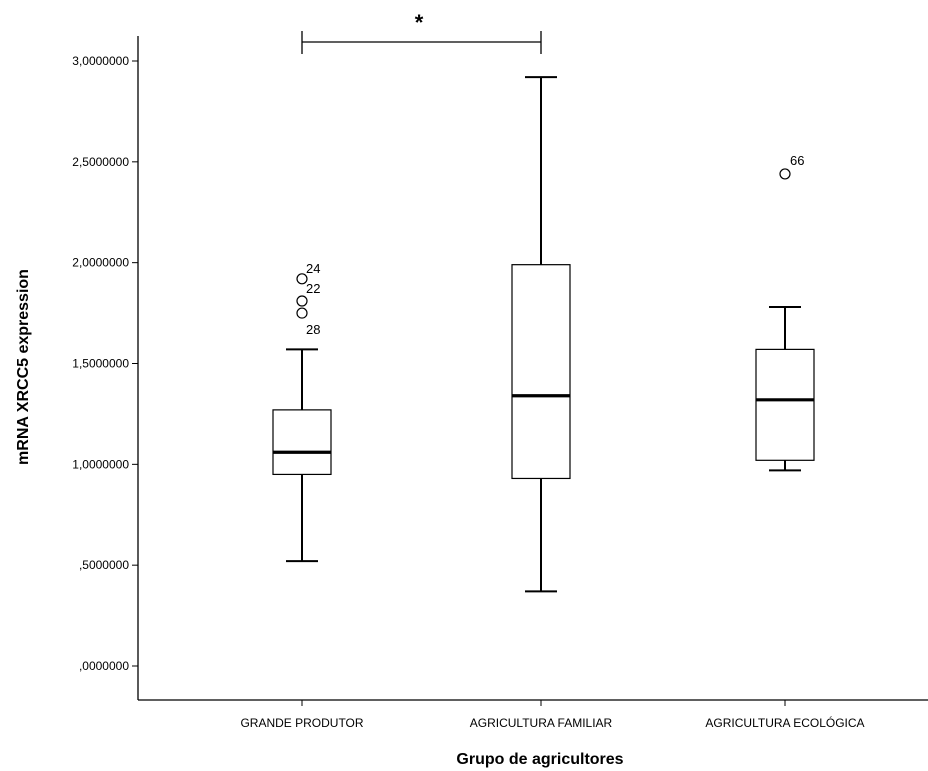 The width and height of the screenshot is (928, 771). I want to click on y-tick-label: 1,0000000, so click(100, 464).